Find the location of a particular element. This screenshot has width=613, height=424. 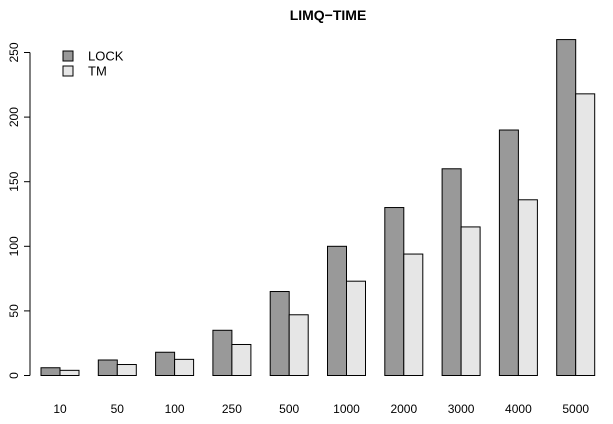

x-tick-label: 1000 is located at coordinates (346, 409).